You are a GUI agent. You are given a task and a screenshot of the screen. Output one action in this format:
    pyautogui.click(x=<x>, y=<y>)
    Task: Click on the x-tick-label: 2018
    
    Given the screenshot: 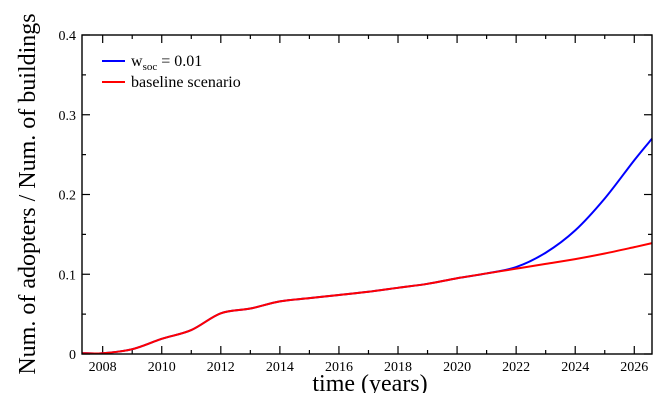 What is the action you would take?
    pyautogui.click(x=398, y=367)
    